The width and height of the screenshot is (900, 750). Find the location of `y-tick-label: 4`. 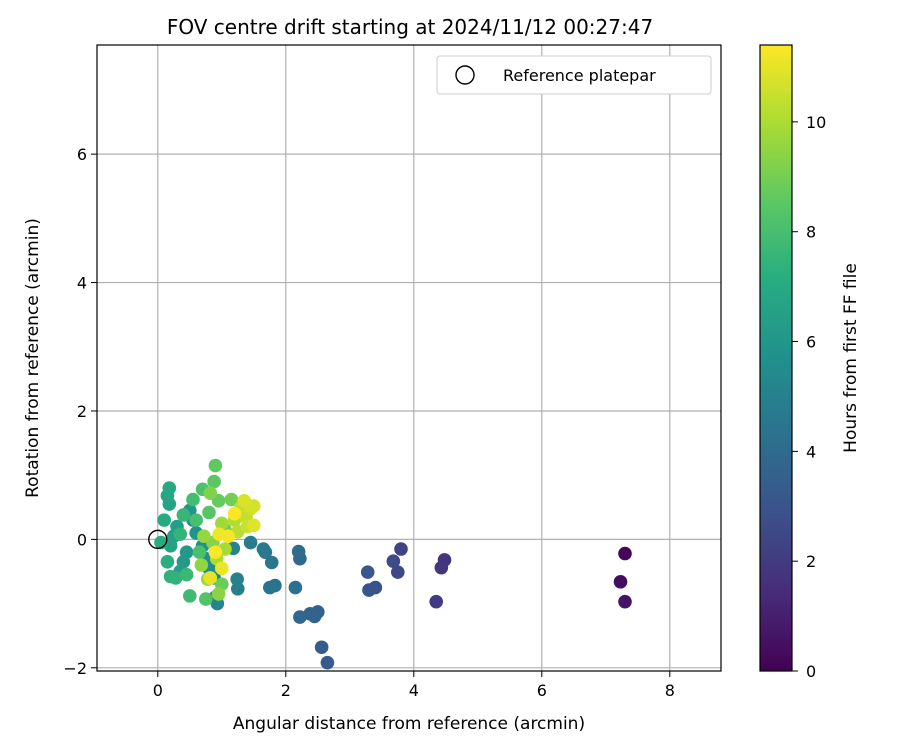

y-tick-label: 4 is located at coordinates (82, 283).